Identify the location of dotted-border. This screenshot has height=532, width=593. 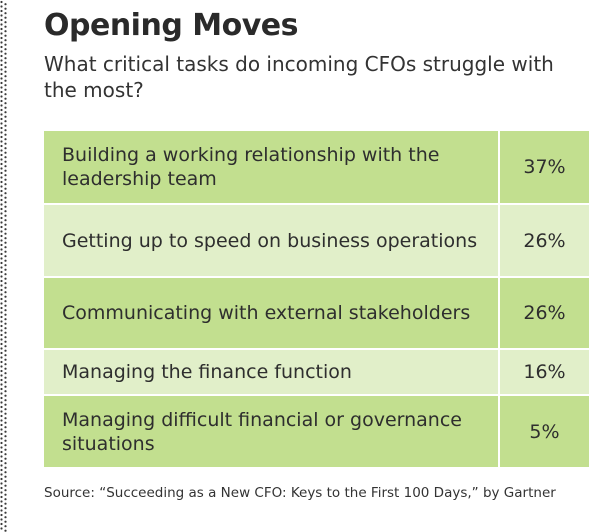
(4, 266).